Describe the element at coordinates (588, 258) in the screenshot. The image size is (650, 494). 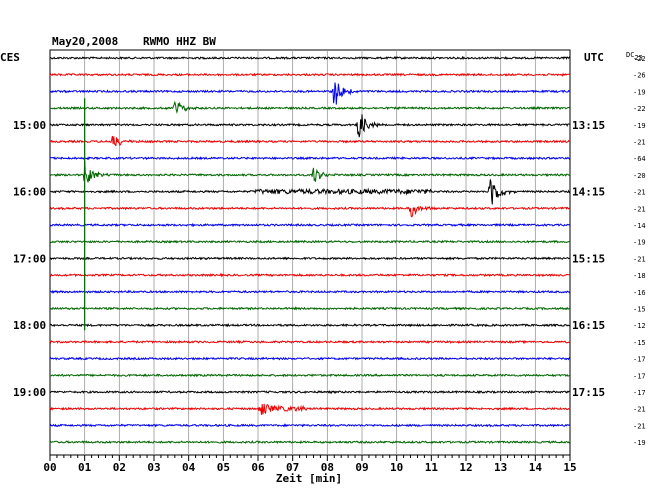
I see `right-time-label: 15:15` at that location.